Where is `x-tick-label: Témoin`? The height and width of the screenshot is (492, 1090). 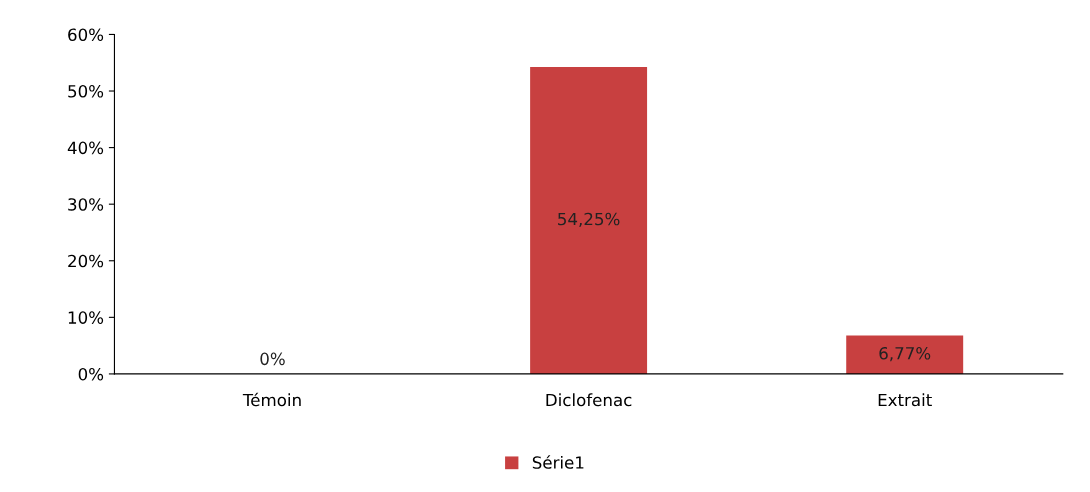 x-tick-label: Témoin is located at coordinates (271, 399).